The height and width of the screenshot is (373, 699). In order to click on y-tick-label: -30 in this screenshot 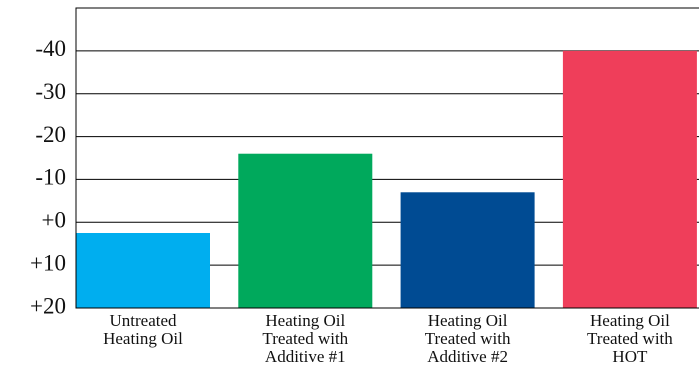, I will do `click(50, 91)`.